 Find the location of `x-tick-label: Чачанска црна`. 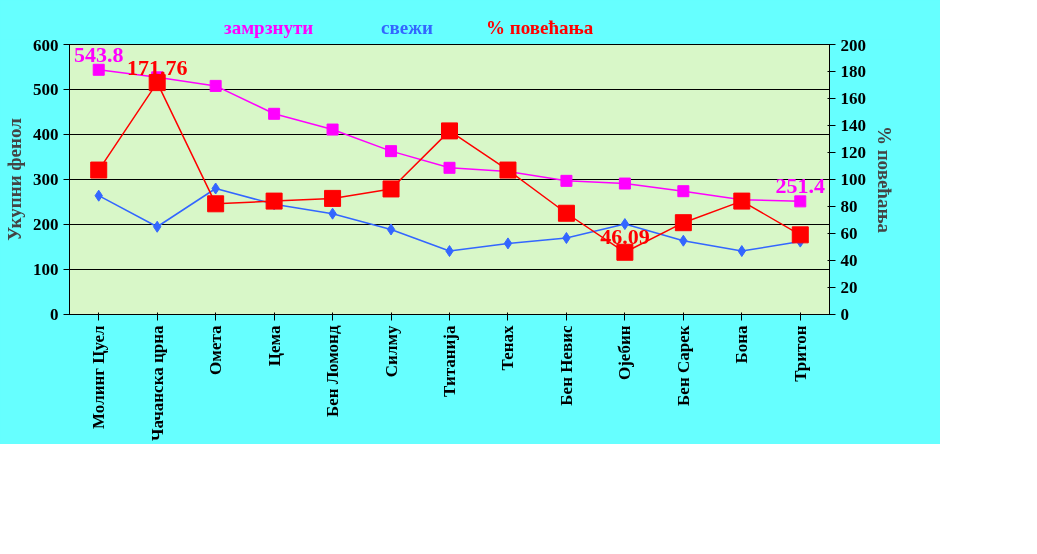

x-tick-label: Чачанска црна is located at coordinates (157, 383).